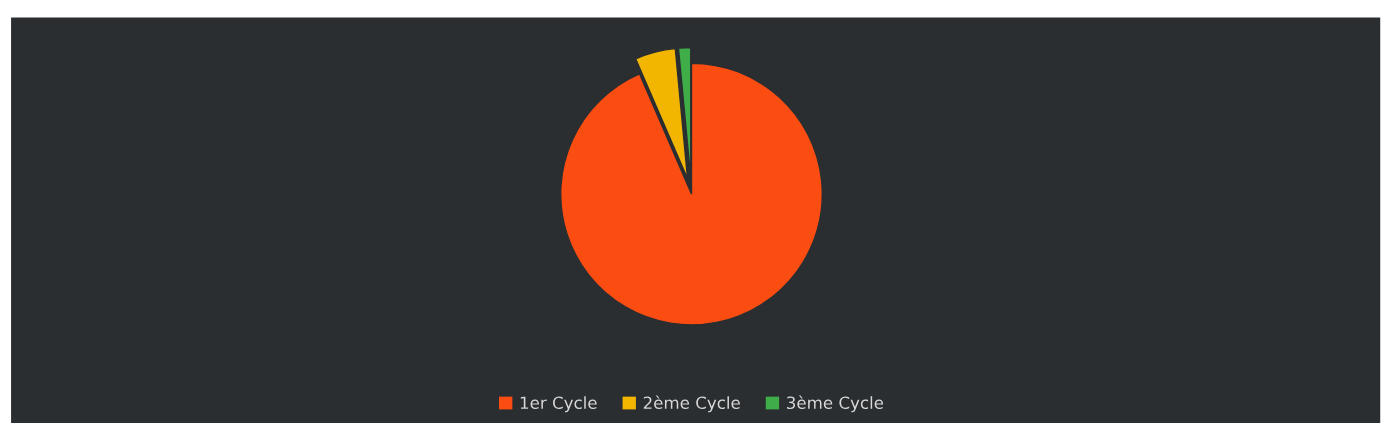  What do you see at coordinates (835, 404) in the screenshot?
I see `legend-label: 3ème Cycle` at bounding box center [835, 404].